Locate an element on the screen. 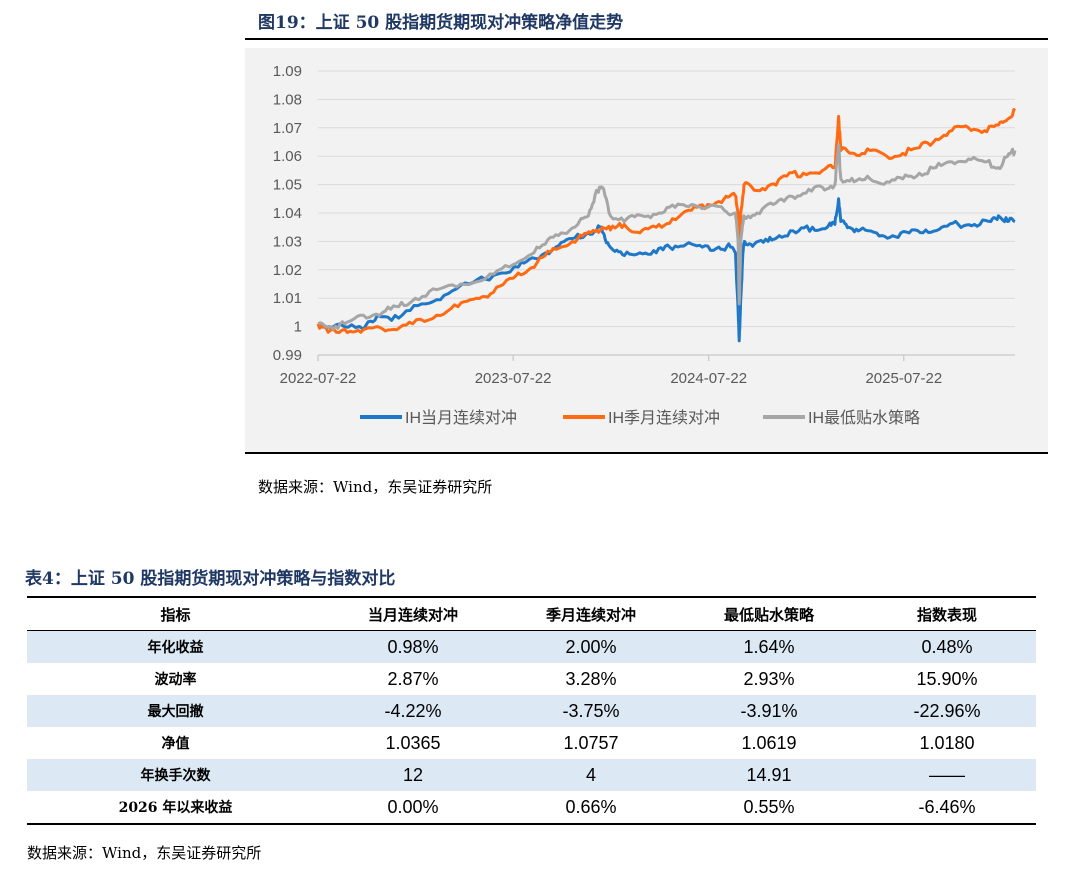 This screenshot has width=1080, height=874. y-tick-label: 1.08 is located at coordinates (287, 99).